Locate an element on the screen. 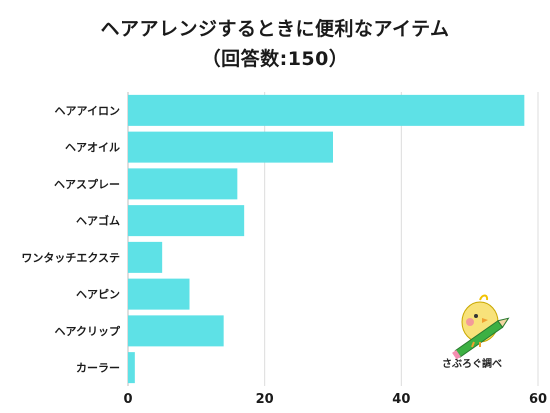  category-label: ヘアアイロン is located at coordinates (87, 110).